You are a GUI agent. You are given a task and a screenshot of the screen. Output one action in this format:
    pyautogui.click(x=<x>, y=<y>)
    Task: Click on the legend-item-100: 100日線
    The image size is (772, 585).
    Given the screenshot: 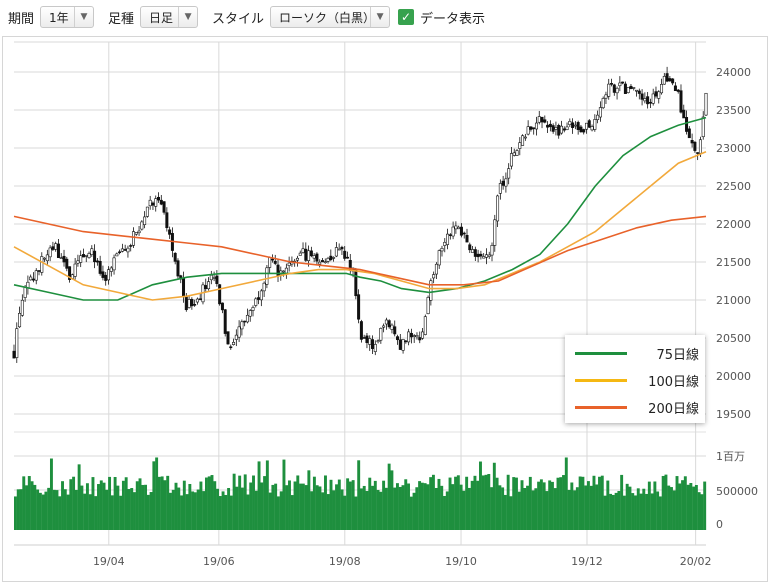 What is the action you would take?
    pyautogui.click(x=637, y=380)
    